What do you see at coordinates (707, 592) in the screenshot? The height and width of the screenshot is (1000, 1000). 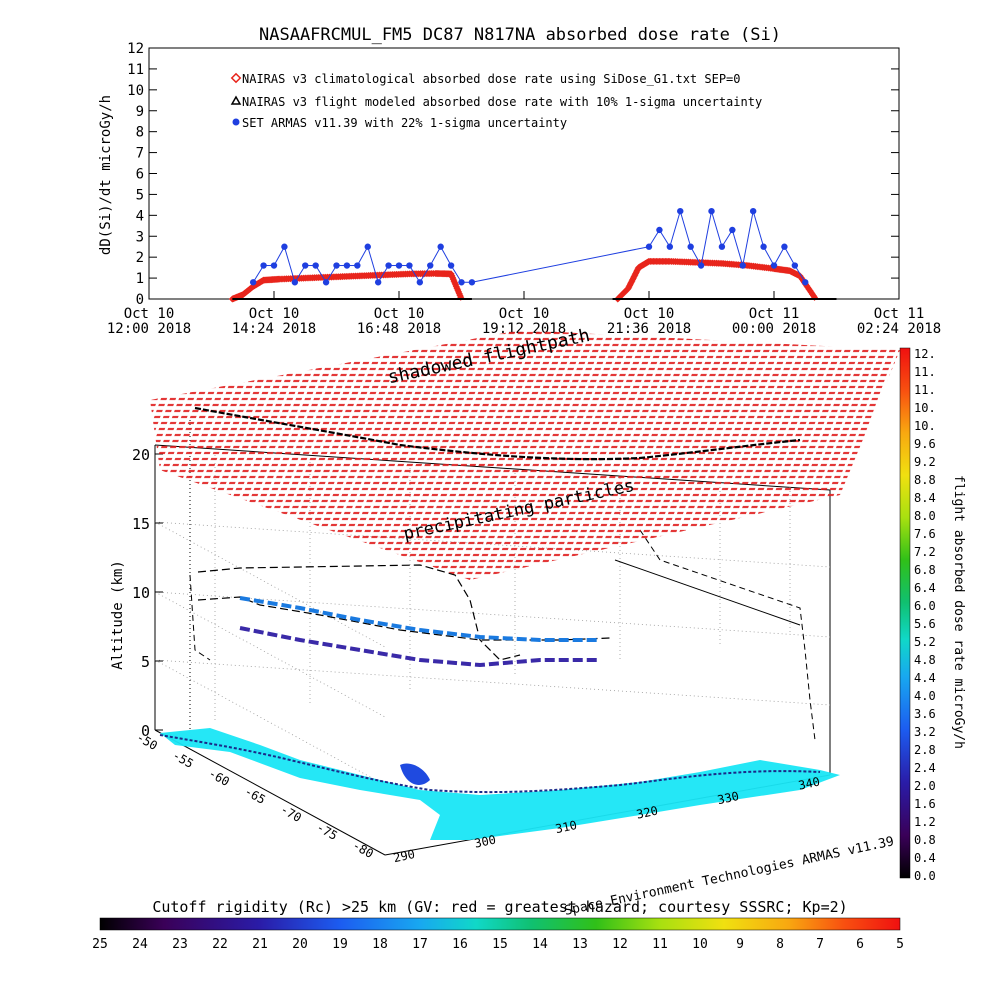 I see `track-right-solid` at bounding box center [707, 592].